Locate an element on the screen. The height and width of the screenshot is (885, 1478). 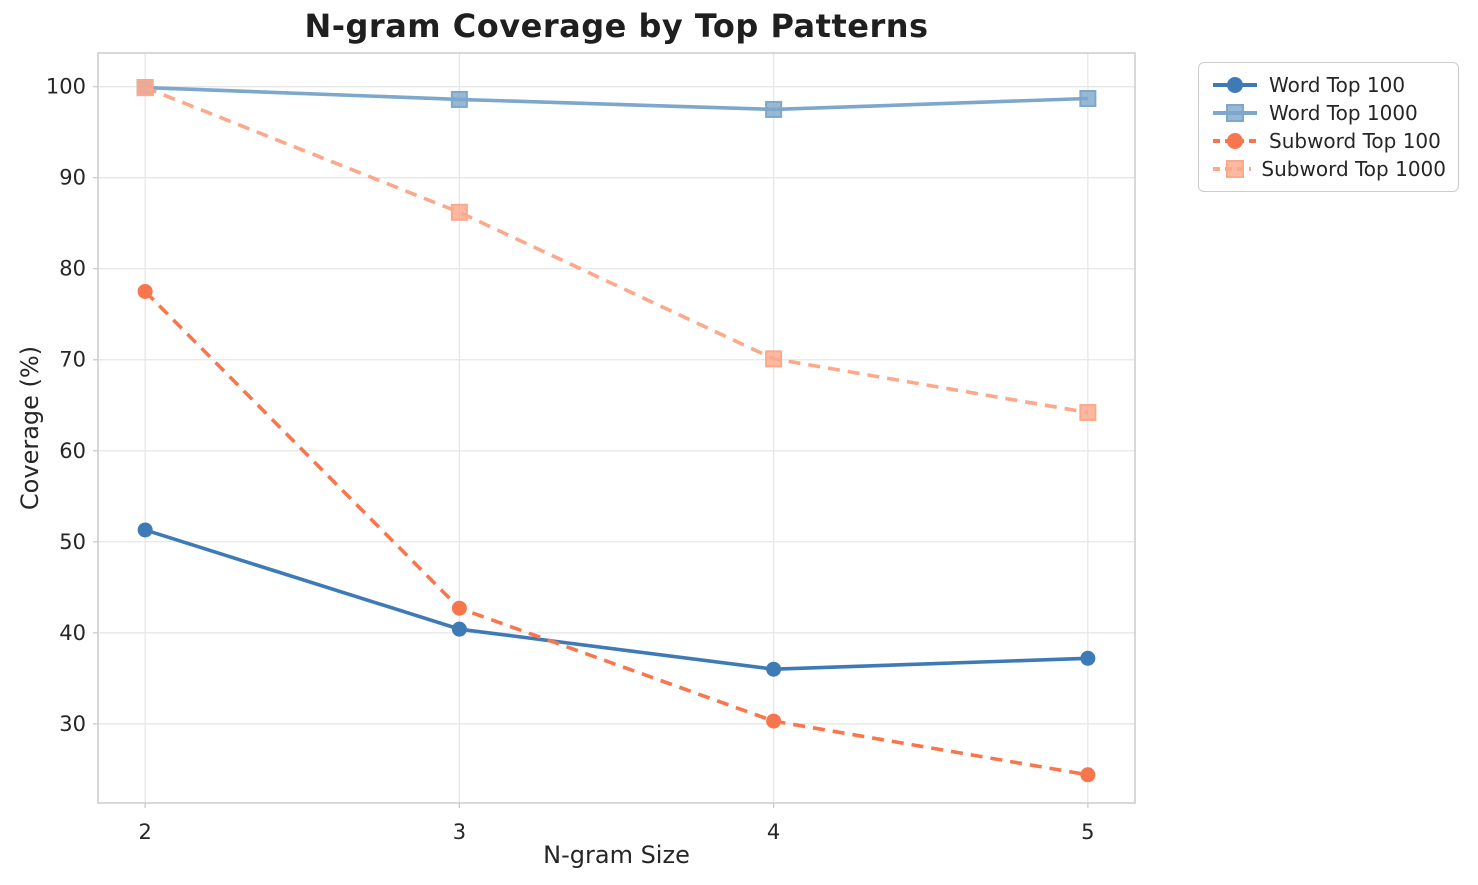
legend-item-subword-top-100: Subword Top 100 is located at coordinates (1328, 141).